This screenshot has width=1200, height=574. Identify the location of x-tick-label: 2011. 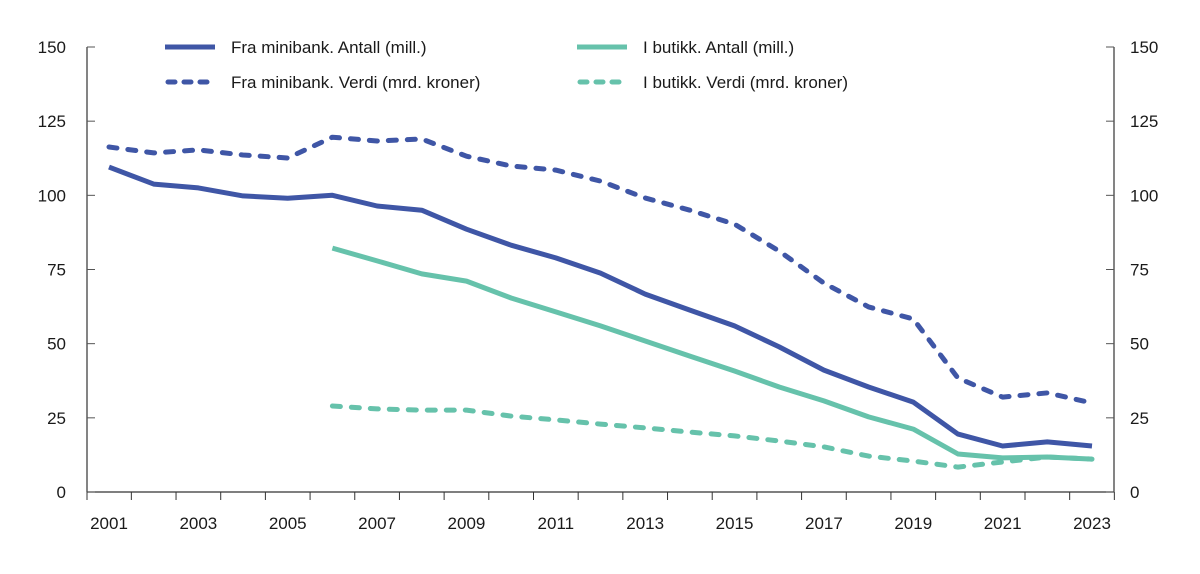
(556, 523).